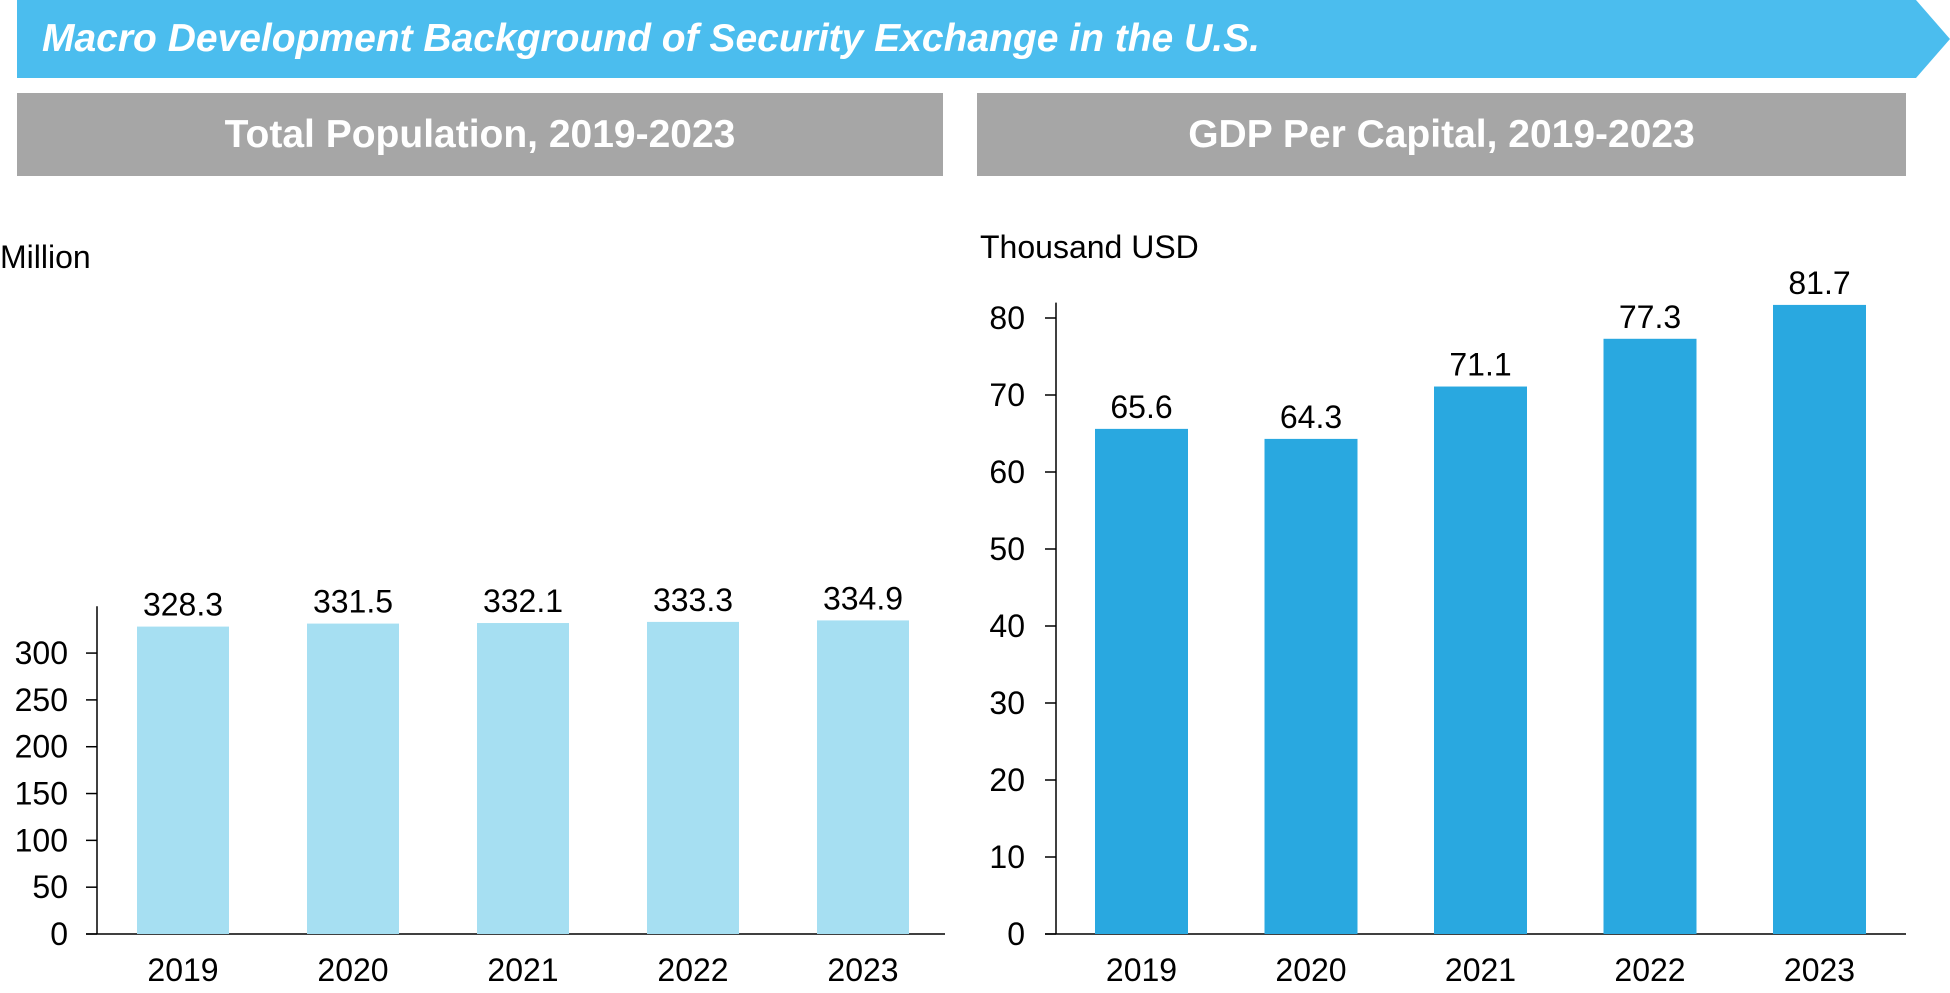  What do you see at coordinates (1007, 626) in the screenshot?
I see `gdp-y-tick-label: 40` at bounding box center [1007, 626].